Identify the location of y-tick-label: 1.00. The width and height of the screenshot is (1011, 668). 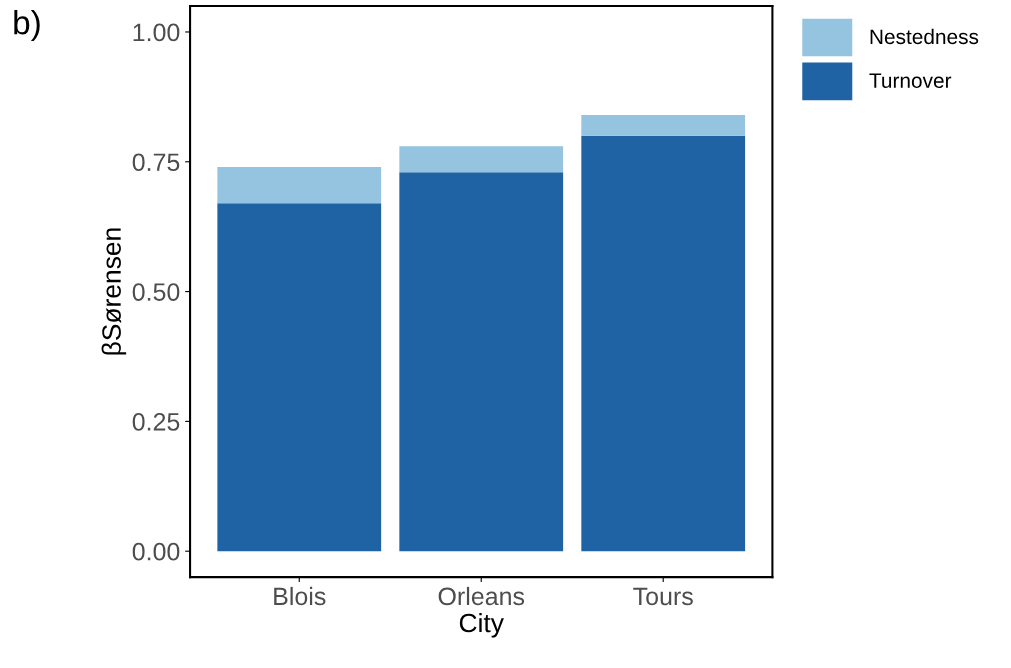
(156, 32).